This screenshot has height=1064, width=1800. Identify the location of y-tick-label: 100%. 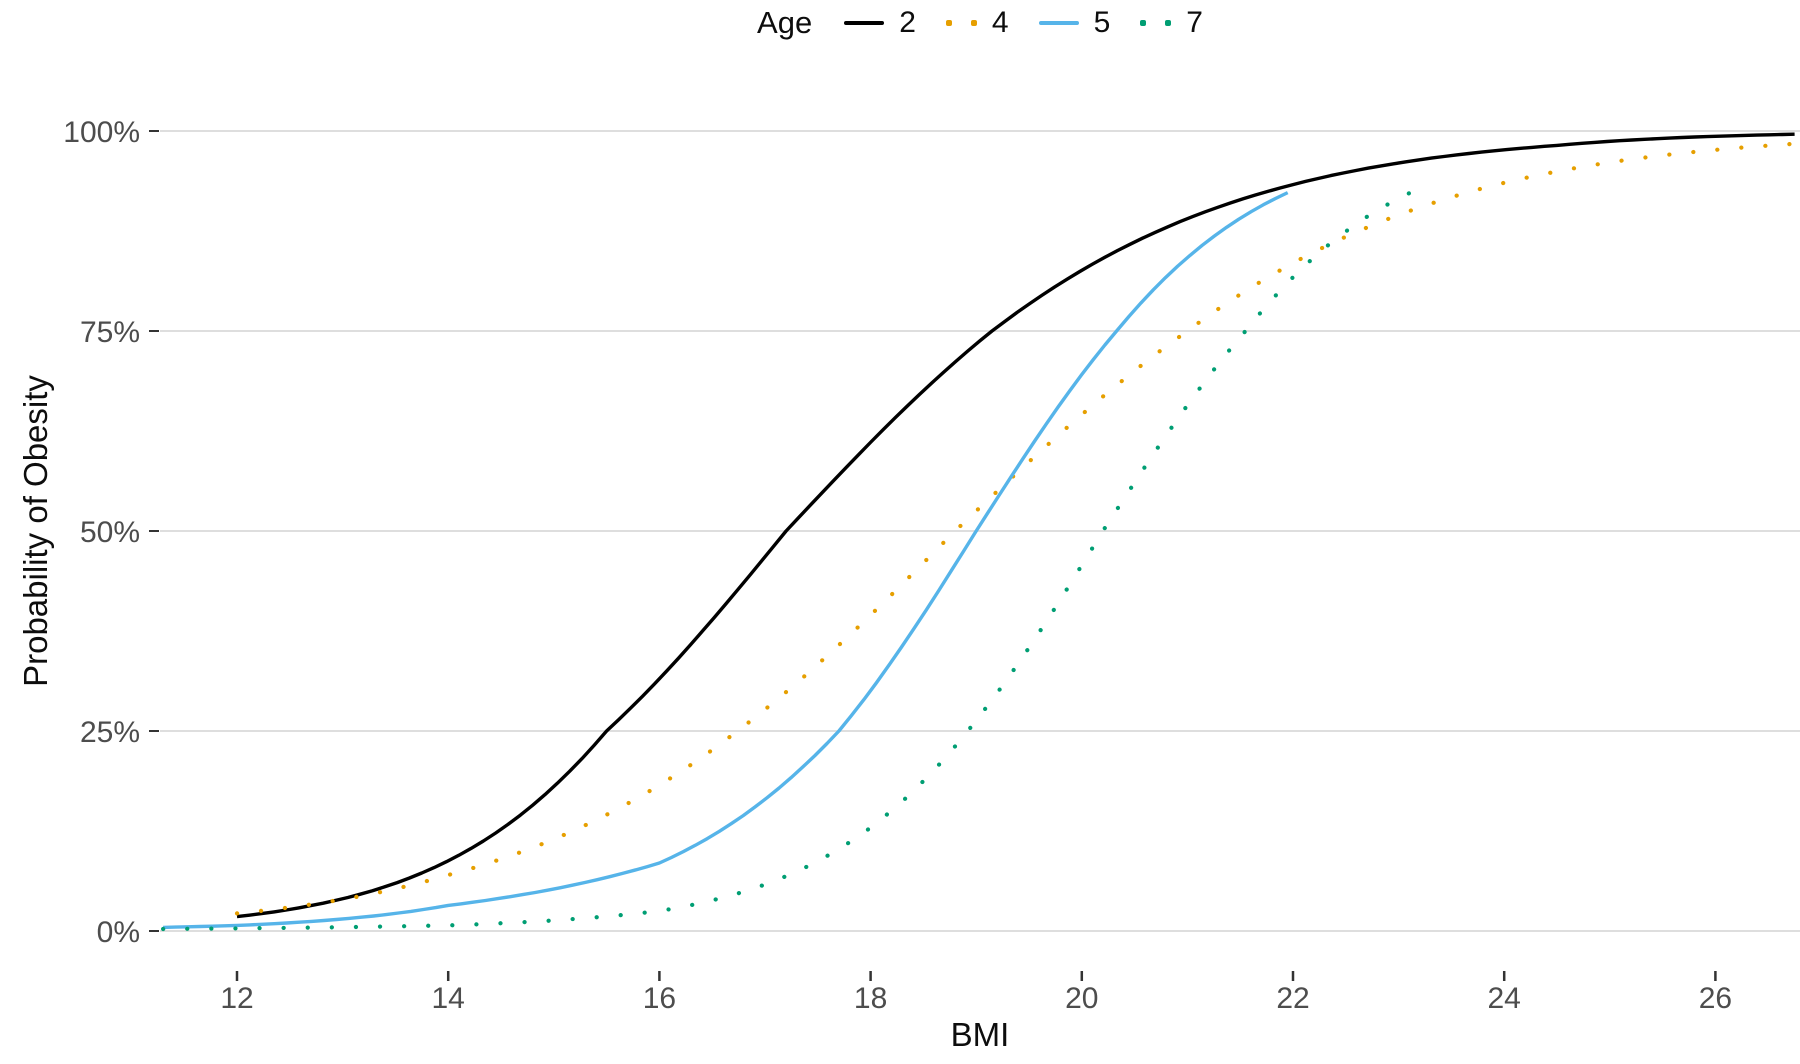
(101, 132).